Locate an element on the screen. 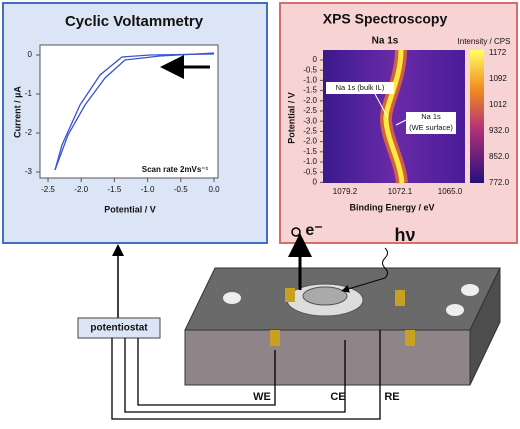  y-tick-label: -1 is located at coordinates (29, 93).